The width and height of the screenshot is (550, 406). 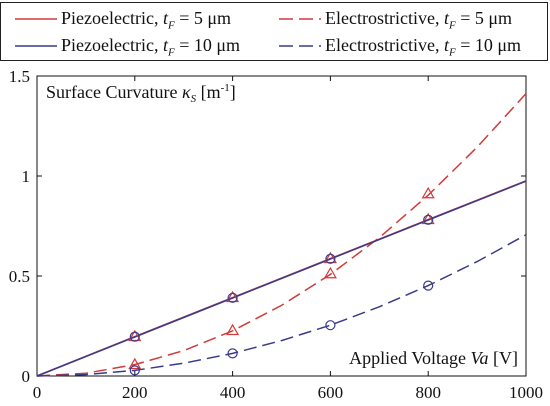 What do you see at coordinates (526, 392) in the screenshot?
I see `x-tick-label: 1000` at bounding box center [526, 392].